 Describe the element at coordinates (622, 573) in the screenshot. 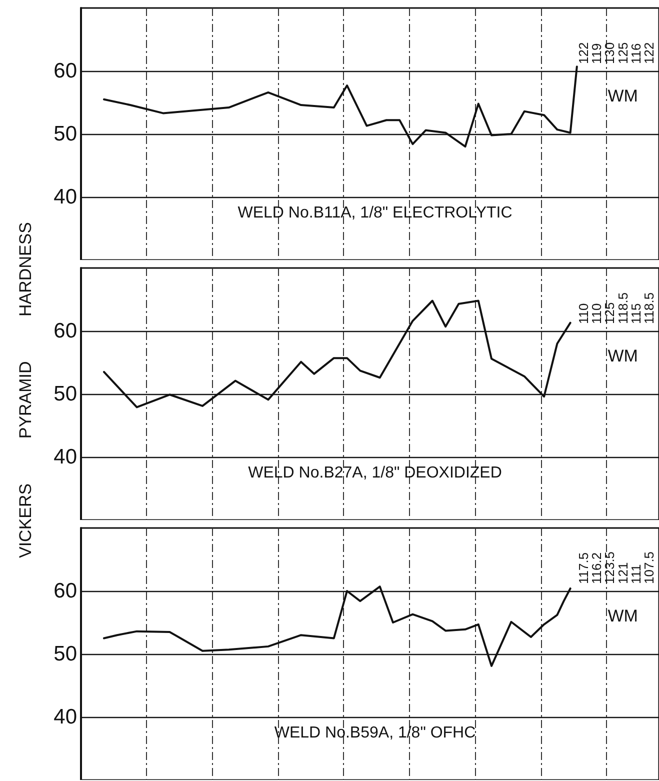

I see `annotation: 121` at that location.